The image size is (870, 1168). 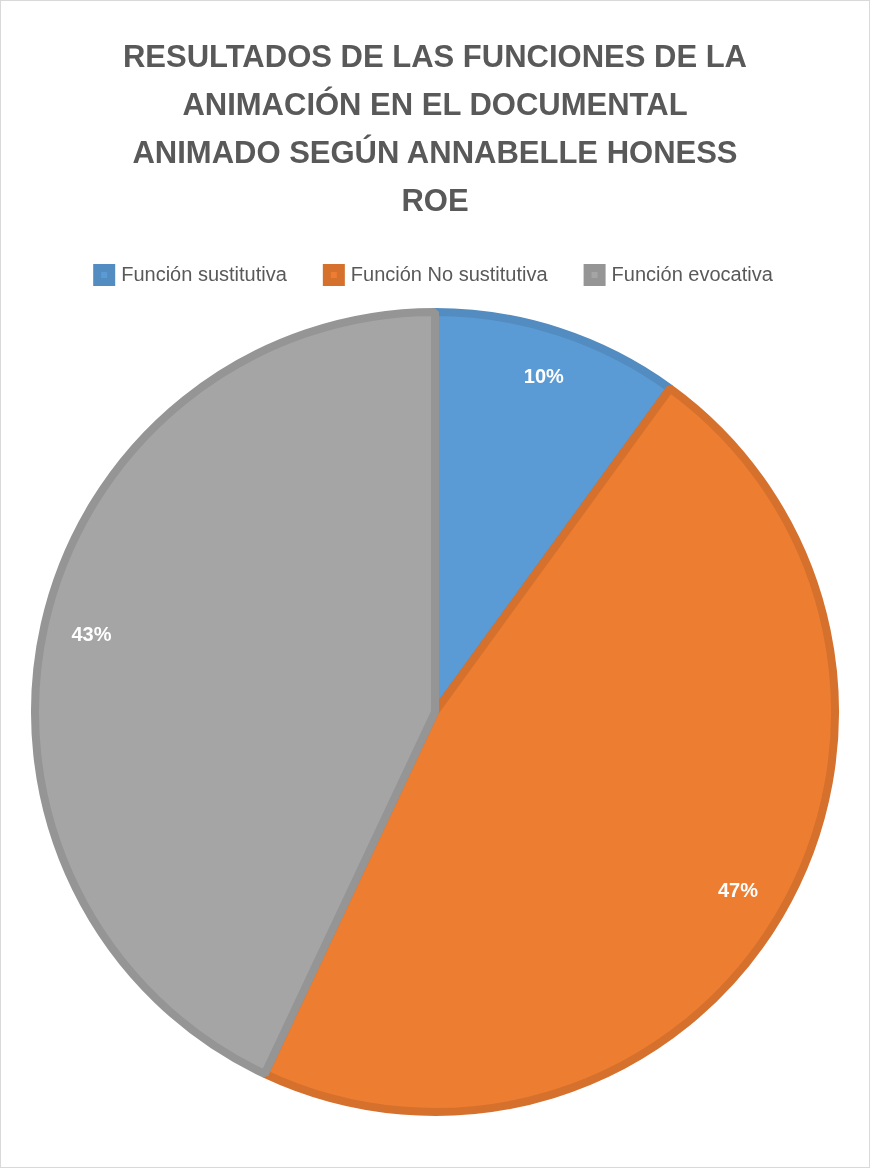 What do you see at coordinates (449, 273) in the screenshot?
I see `legend-label: Función No sustitutiva` at bounding box center [449, 273].